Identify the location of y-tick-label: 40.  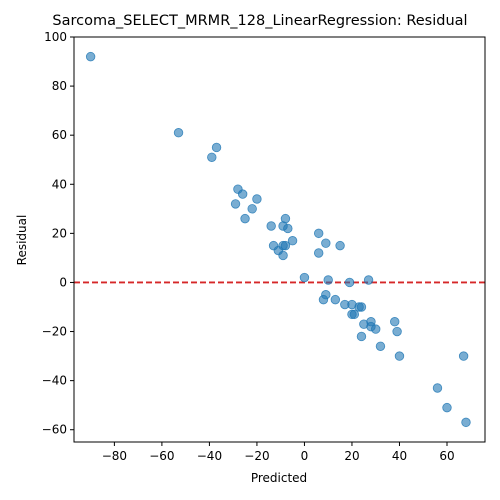
(59, 184).